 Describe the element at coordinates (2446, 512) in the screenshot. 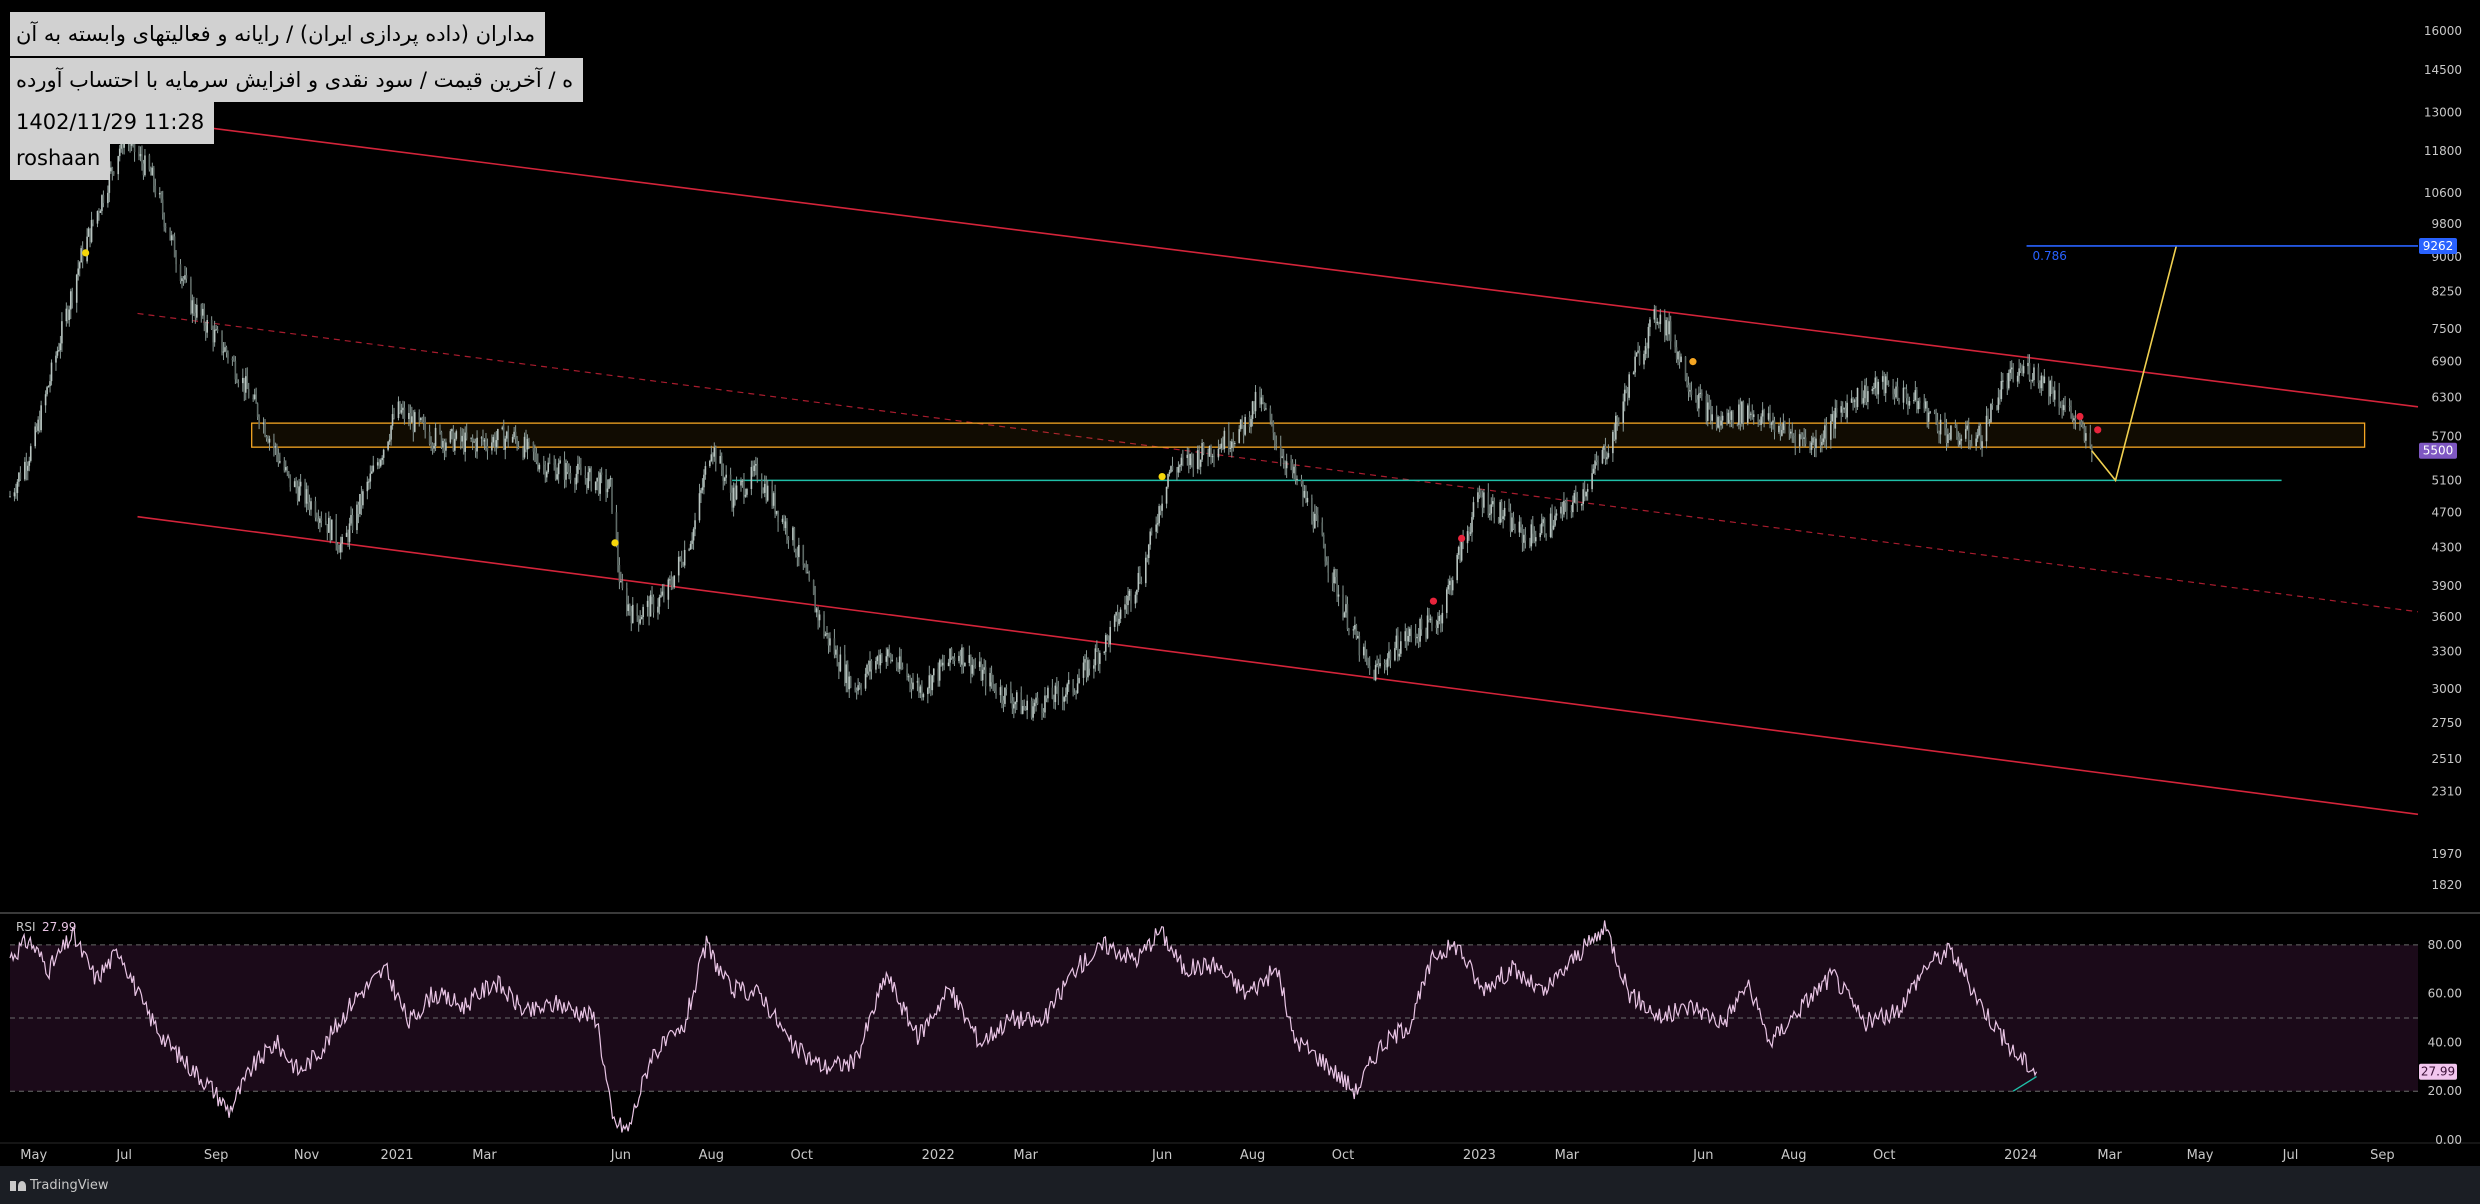

I see `y-tick-label: 4700` at that location.